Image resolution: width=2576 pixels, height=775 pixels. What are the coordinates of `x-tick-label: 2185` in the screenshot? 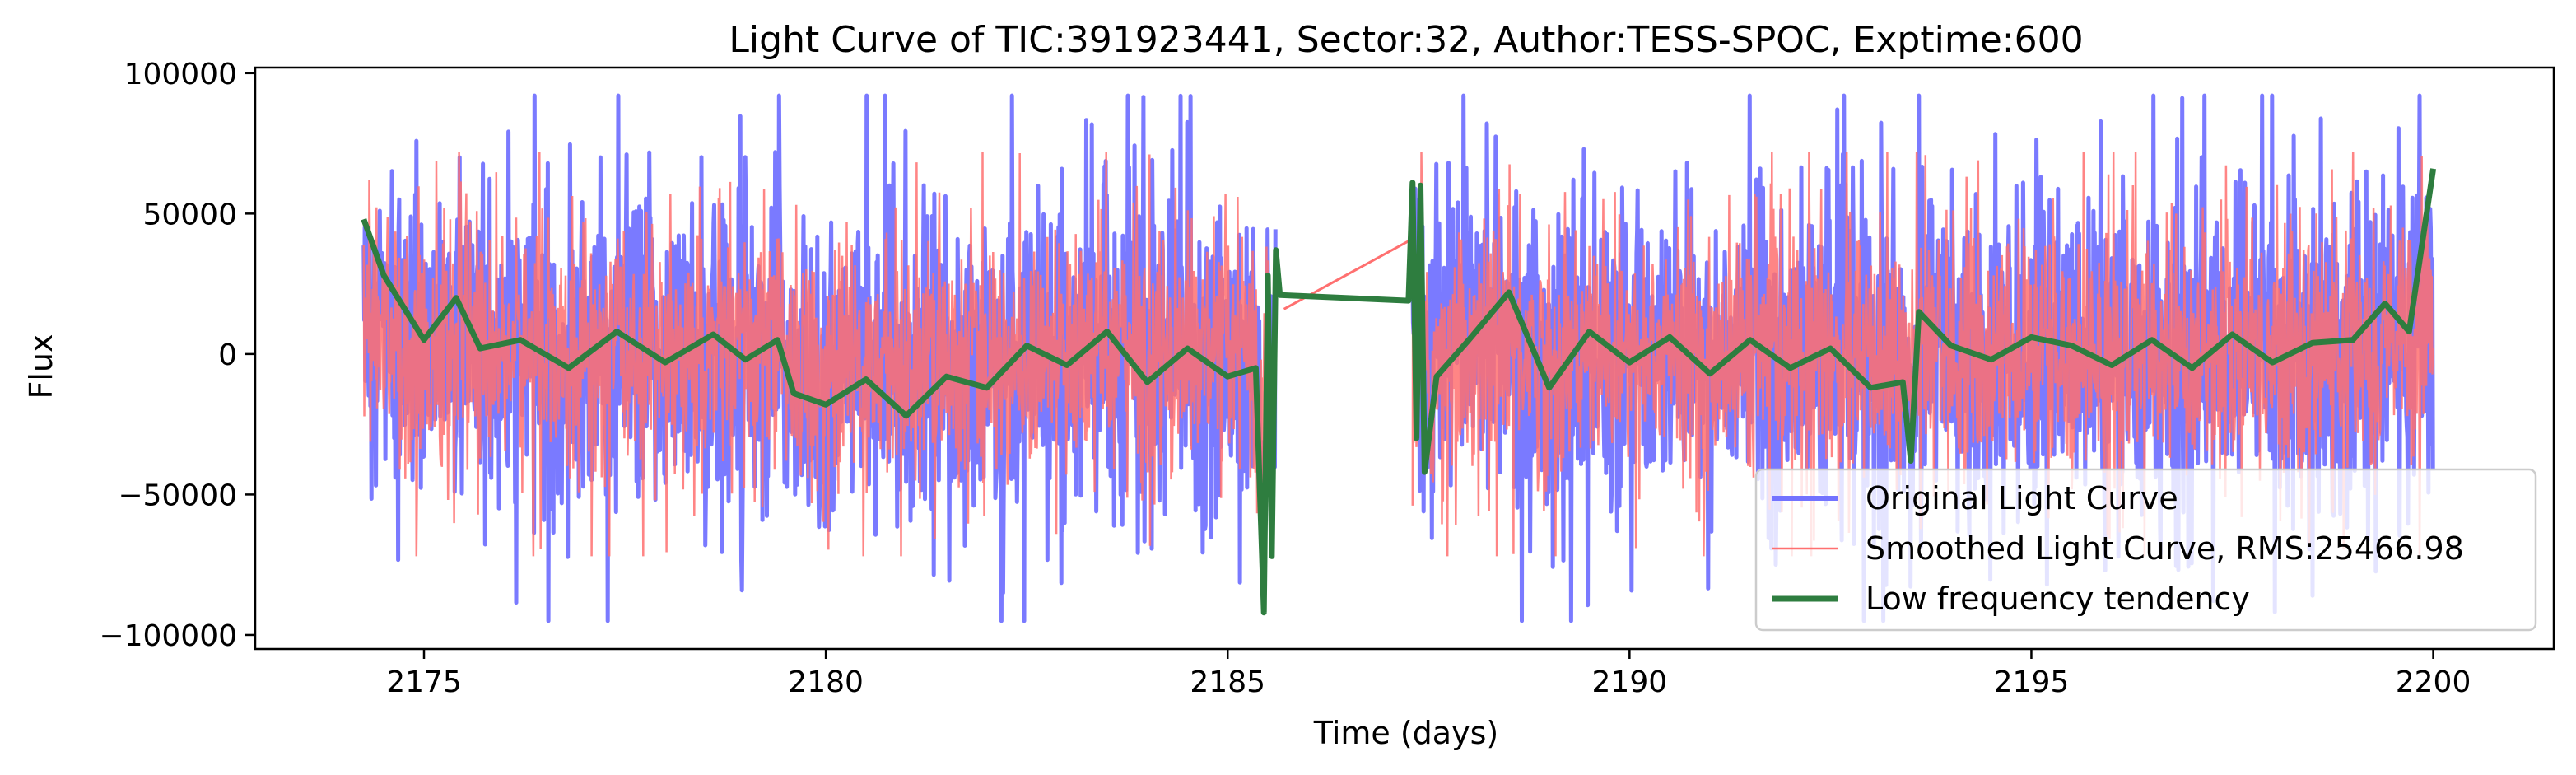 It's located at (1227, 682).